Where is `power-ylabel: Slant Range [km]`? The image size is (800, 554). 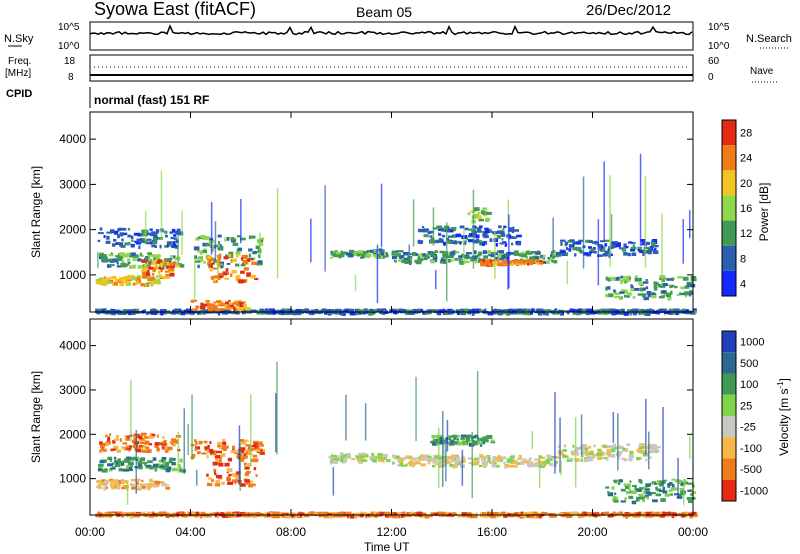 power-ylabel: Slant Range [km] is located at coordinates (36, 212).